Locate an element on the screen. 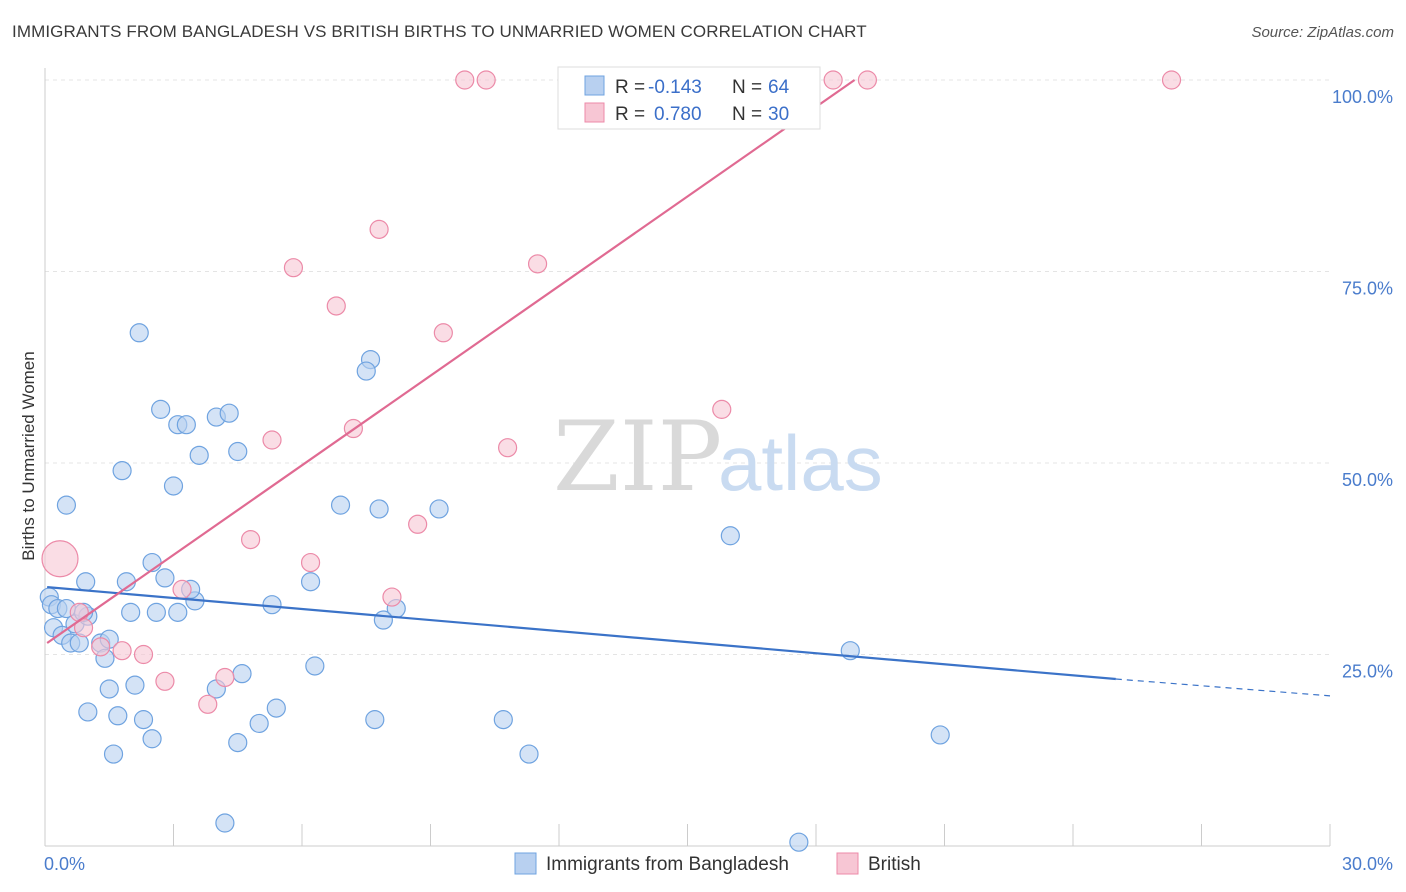 The width and height of the screenshot is (1406, 892). y-tick-labels: 25.0% 50.0% 75.0% 100.0% is located at coordinates (1362, 384).